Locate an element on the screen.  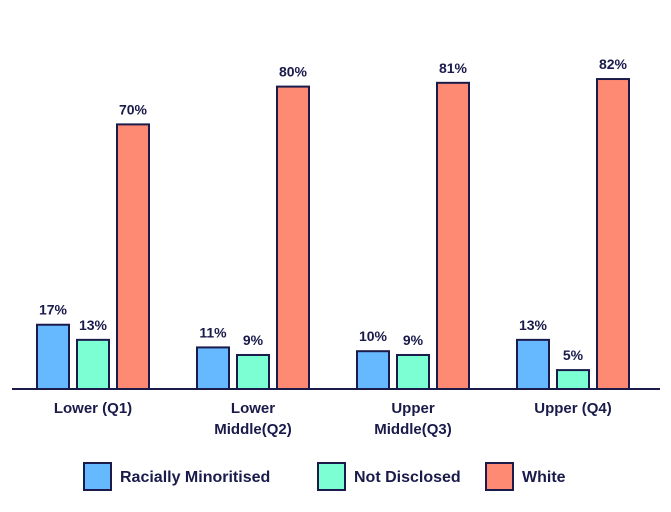
value-label-white-3: 81% is located at coordinates (453, 68).